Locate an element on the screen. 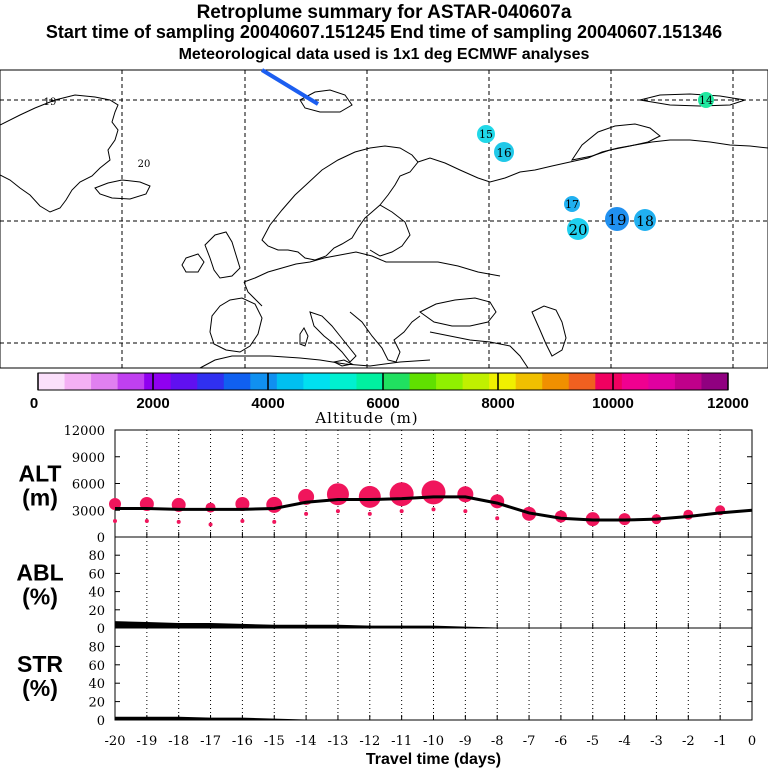 This screenshot has width=768, height=768. map-cluster-14-dot is located at coordinates (706, 100).